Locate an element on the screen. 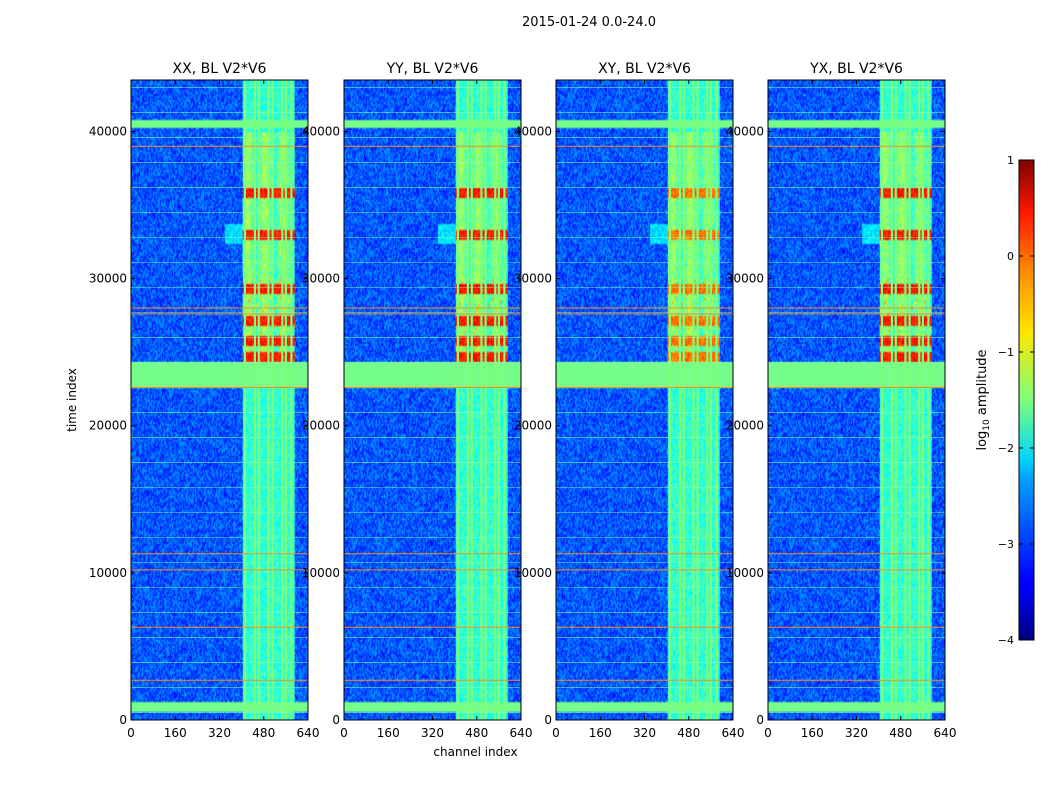 The image size is (1050, 804). colorbar-ticks: 1 0 −1 −2 −3 −4 is located at coordinates (1016, 400).